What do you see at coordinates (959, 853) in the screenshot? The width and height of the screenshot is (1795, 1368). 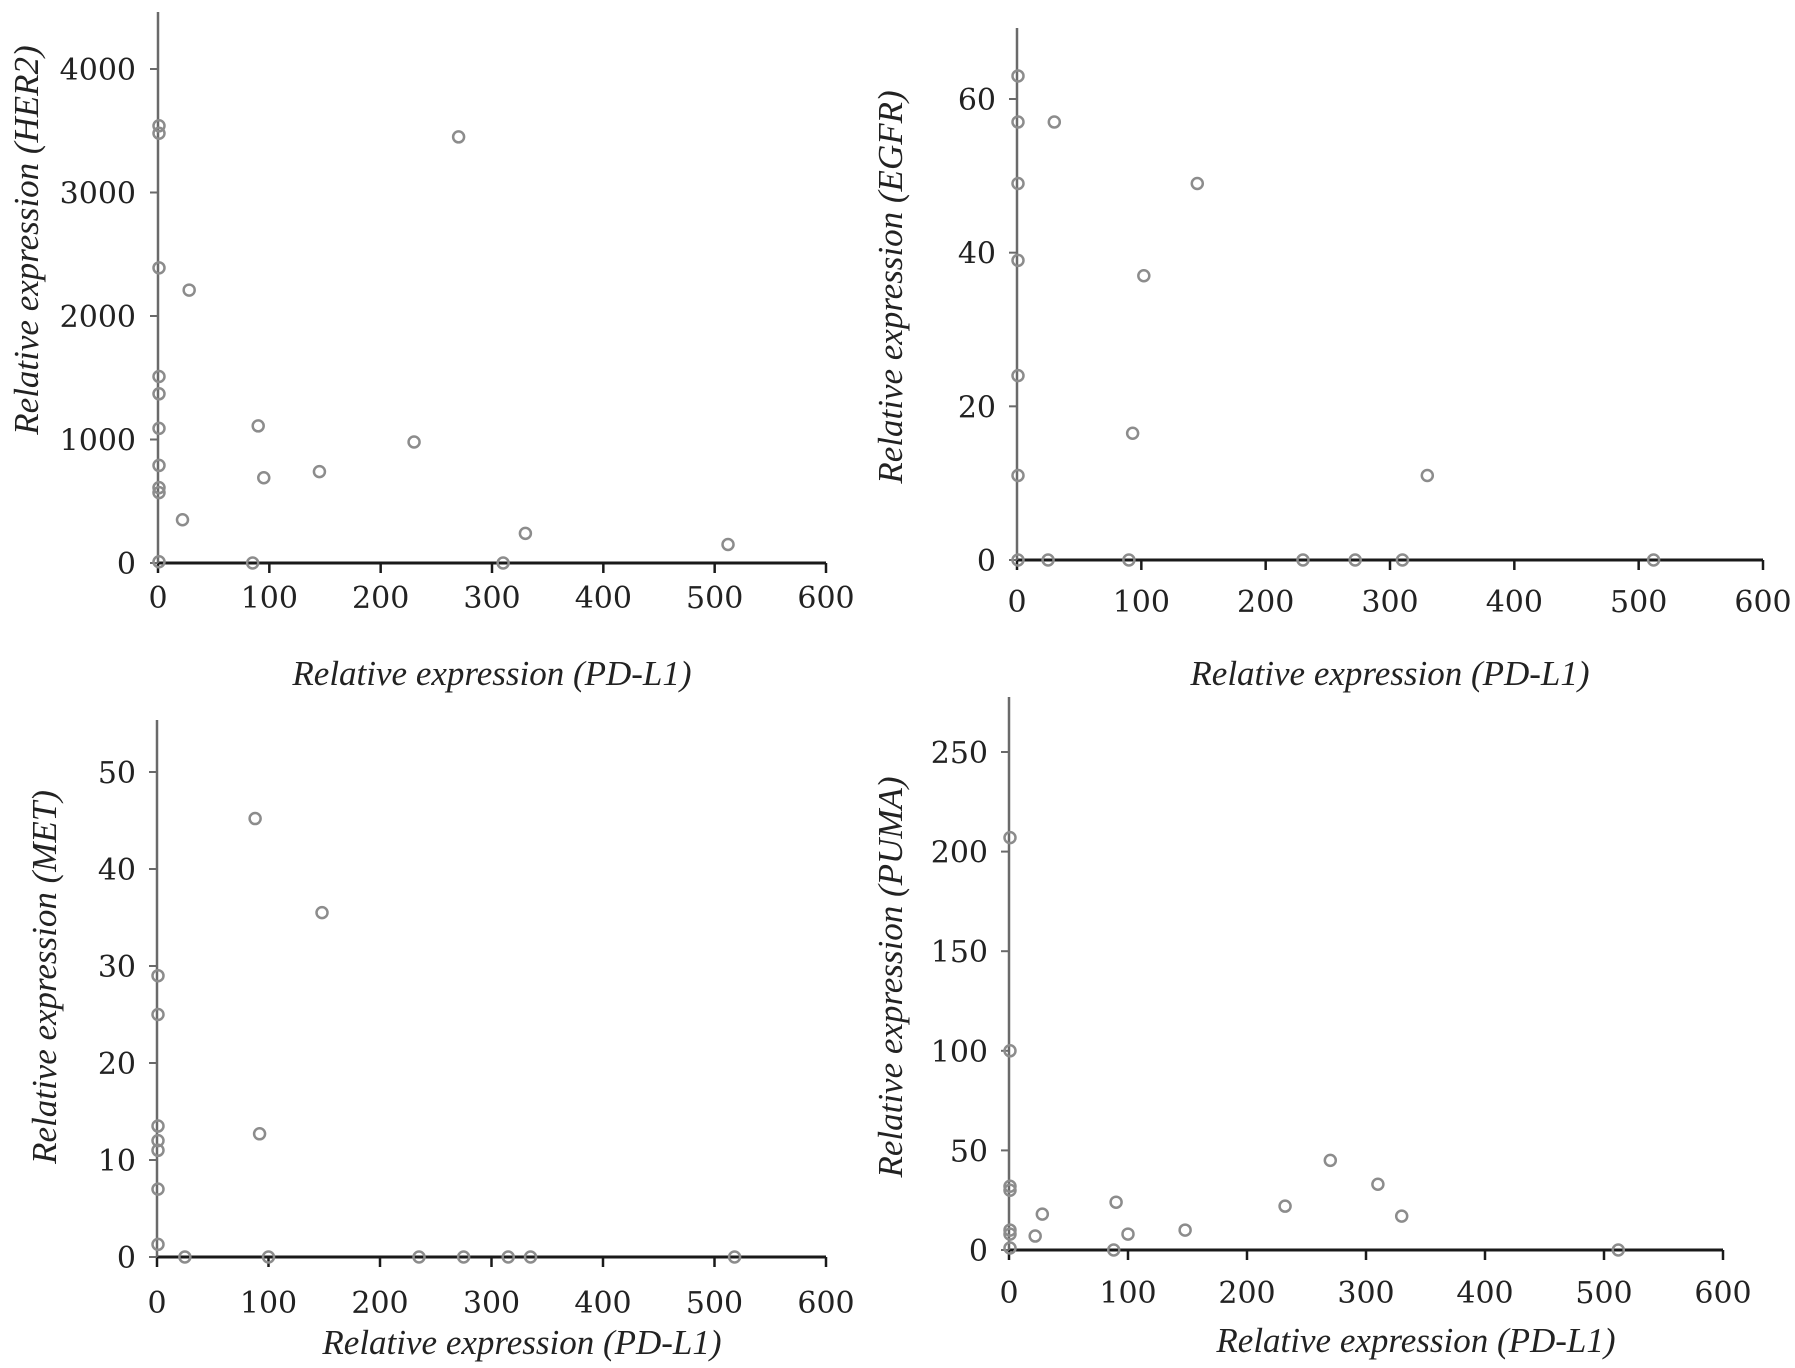 I see `y-tick-label: 200` at bounding box center [959, 853].